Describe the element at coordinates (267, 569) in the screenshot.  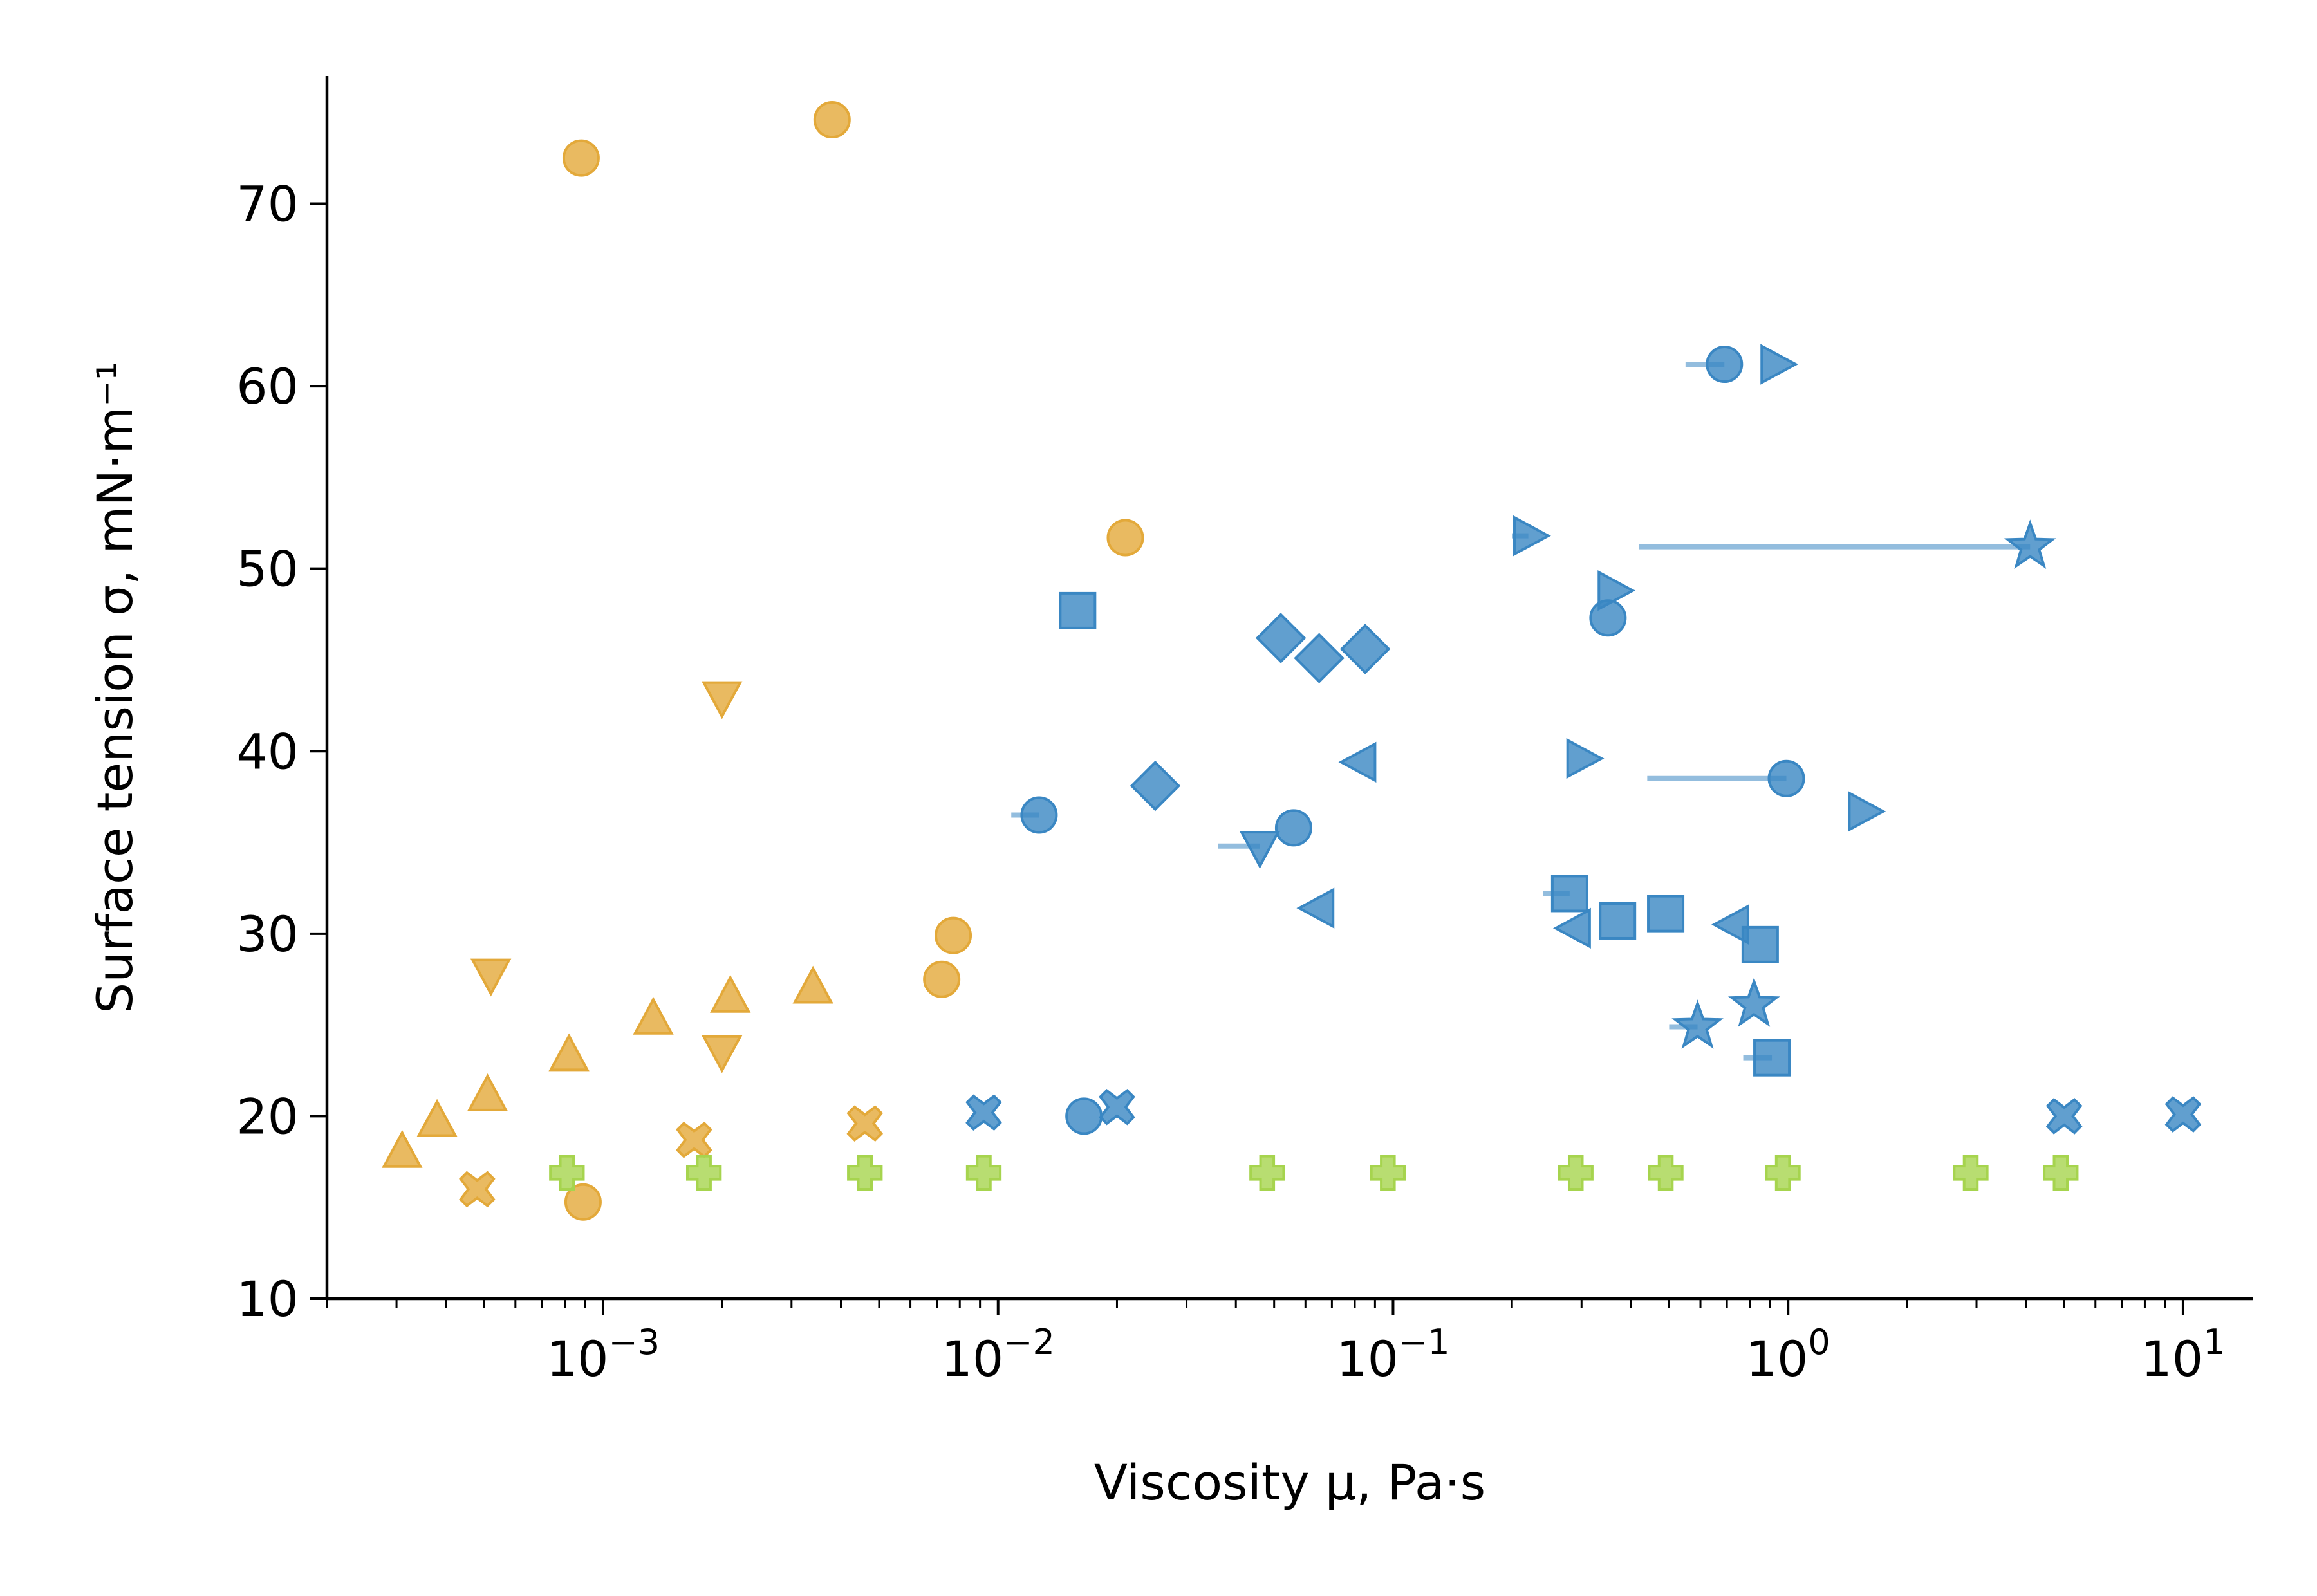
I see `y-tick-label: 50` at that location.